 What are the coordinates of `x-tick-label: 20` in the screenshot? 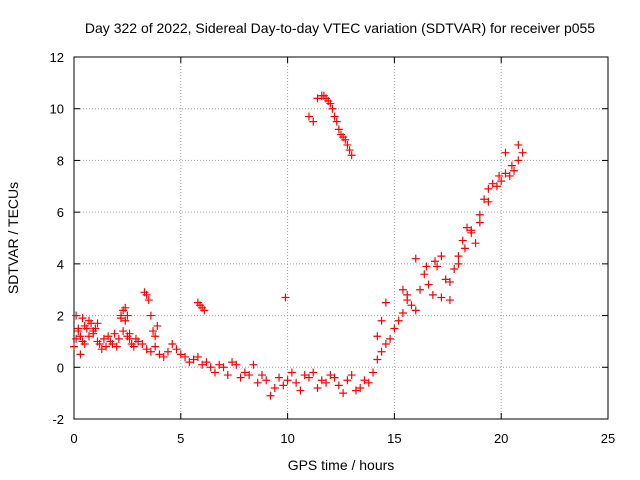 It's located at (501, 438).